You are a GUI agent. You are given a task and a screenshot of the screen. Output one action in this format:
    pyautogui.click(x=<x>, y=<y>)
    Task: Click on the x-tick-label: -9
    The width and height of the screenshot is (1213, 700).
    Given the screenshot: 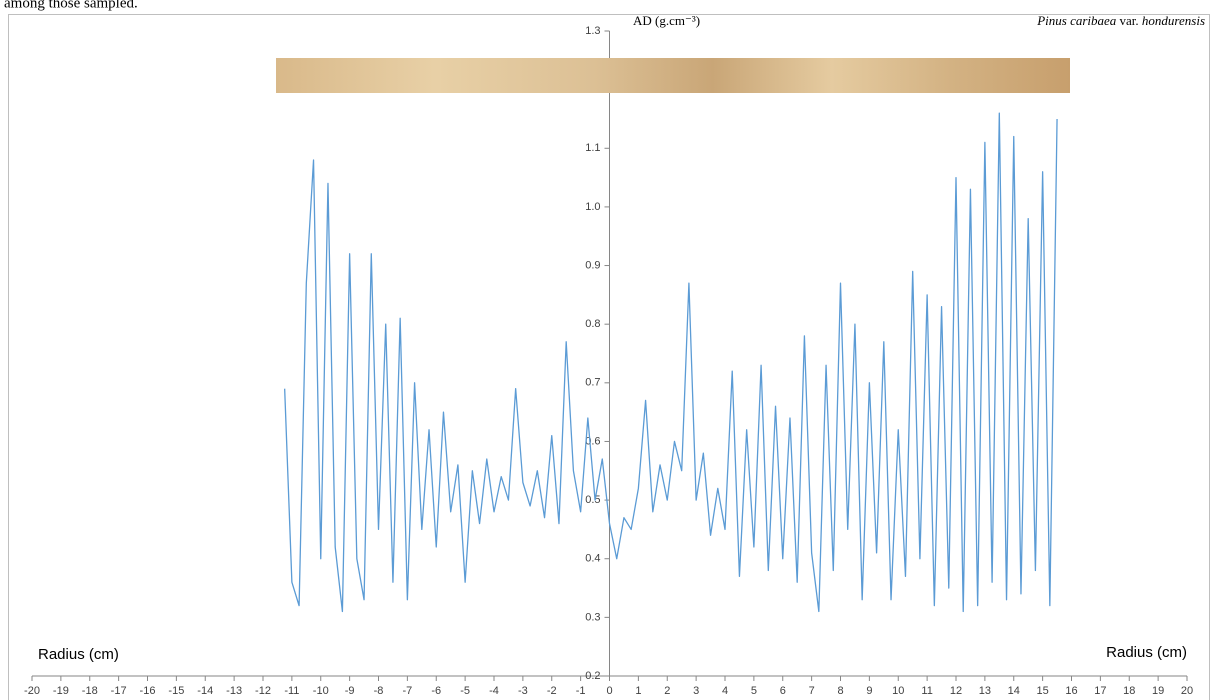 What is the action you would take?
    pyautogui.click(x=350, y=691)
    